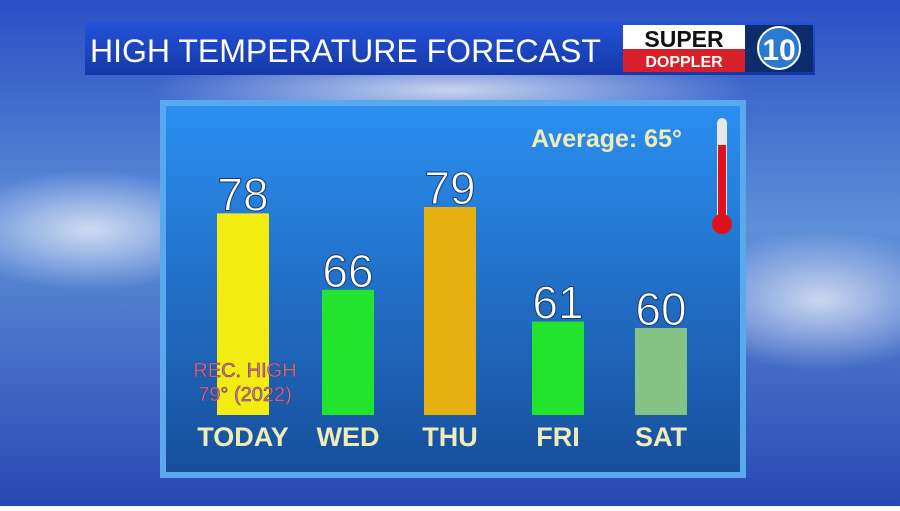 This screenshot has width=900, height=511. I want to click on logo-text: DOPPLER, so click(684, 62).